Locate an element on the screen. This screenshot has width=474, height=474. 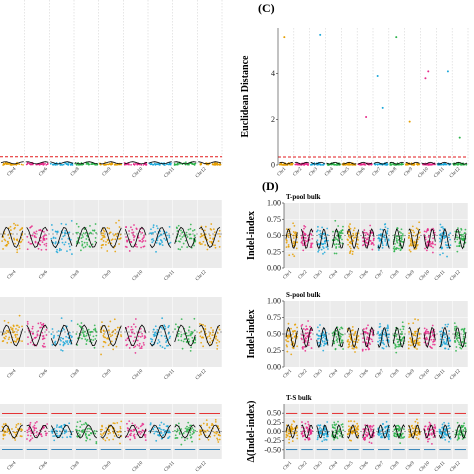
x-tick-label: Chr7 is located at coordinates (379, 374).